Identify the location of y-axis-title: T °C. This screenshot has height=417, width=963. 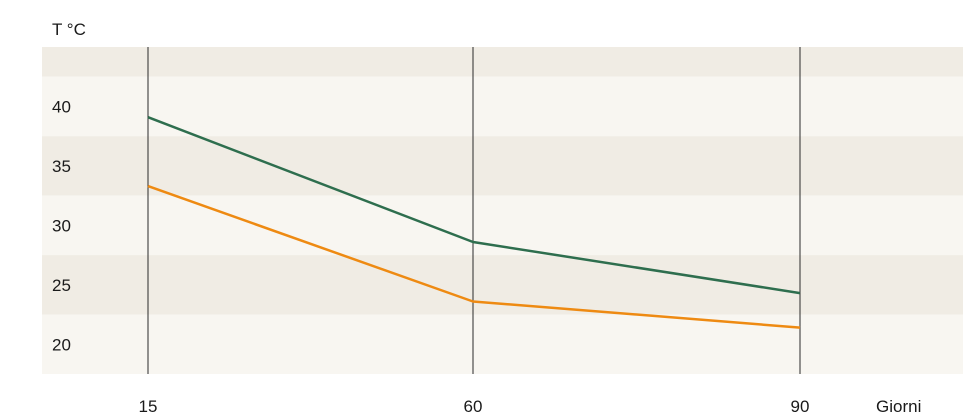
(69, 29).